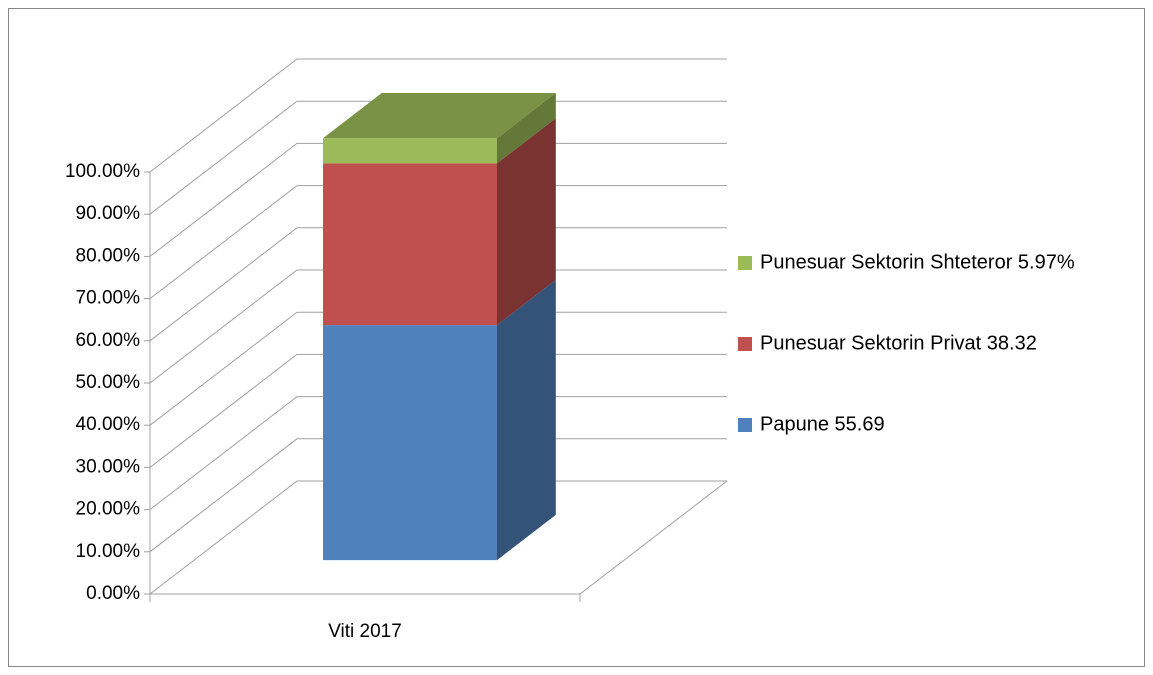  I want to click on y-tick-label: 0.00%, so click(113, 593).